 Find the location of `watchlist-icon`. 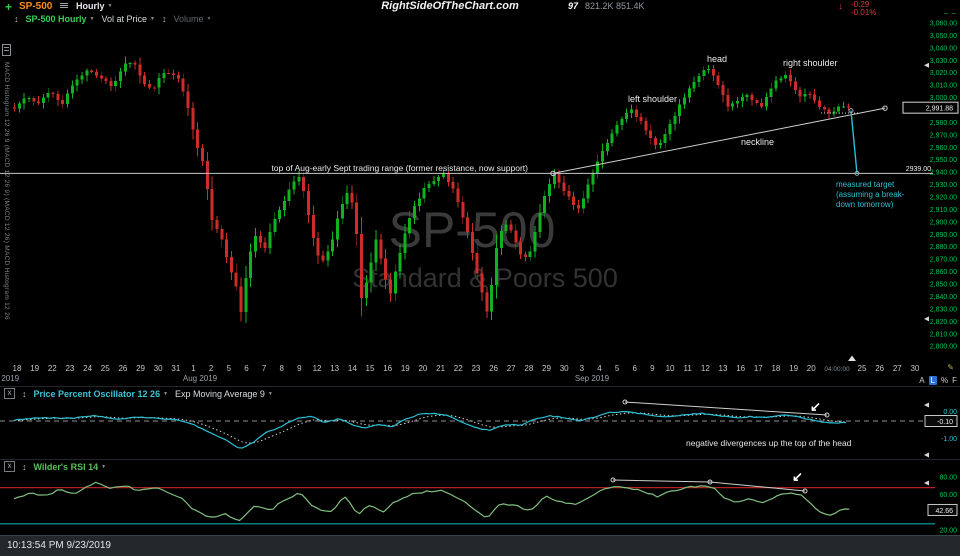

watchlist-icon is located at coordinates (64, 5).